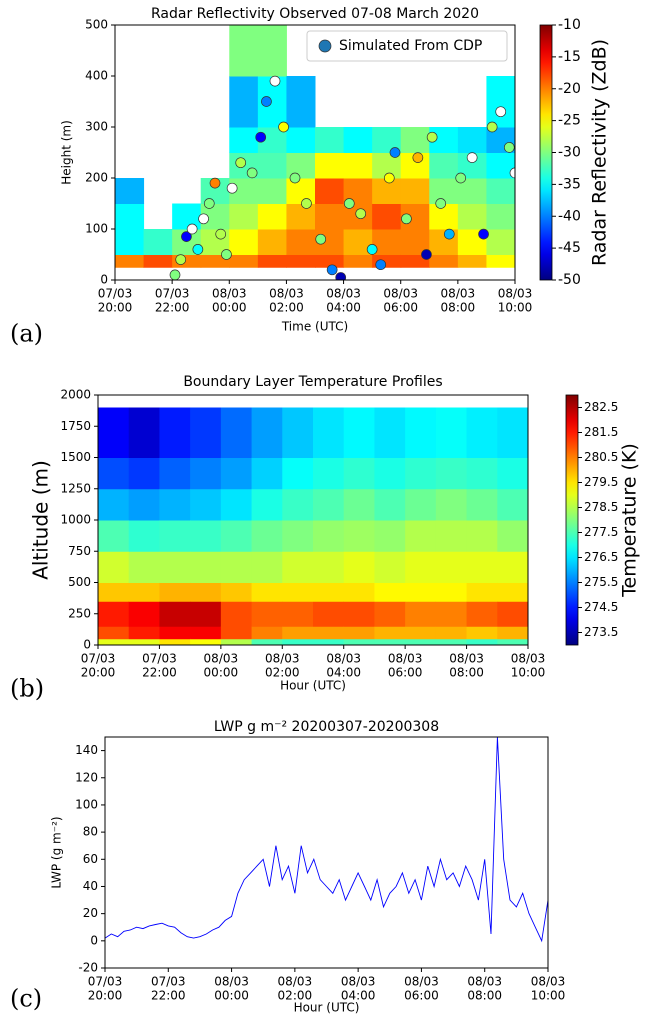  What do you see at coordinates (327, 1007) in the screenshot?
I see `x-axis-label: Hour (UTC)` at bounding box center [327, 1007].